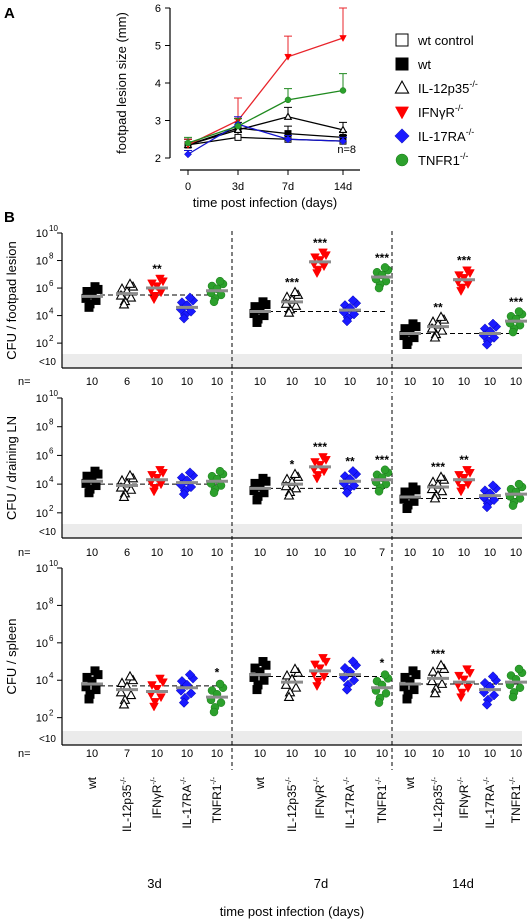 This screenshot has height=922, width=529. I want to click on b-significance: ***, so click(382, 258).